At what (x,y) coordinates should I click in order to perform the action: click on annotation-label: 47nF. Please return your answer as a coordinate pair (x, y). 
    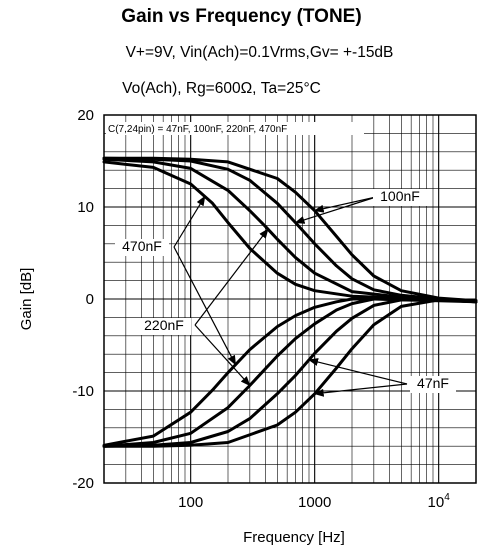
    Looking at the image, I should click on (433, 383).